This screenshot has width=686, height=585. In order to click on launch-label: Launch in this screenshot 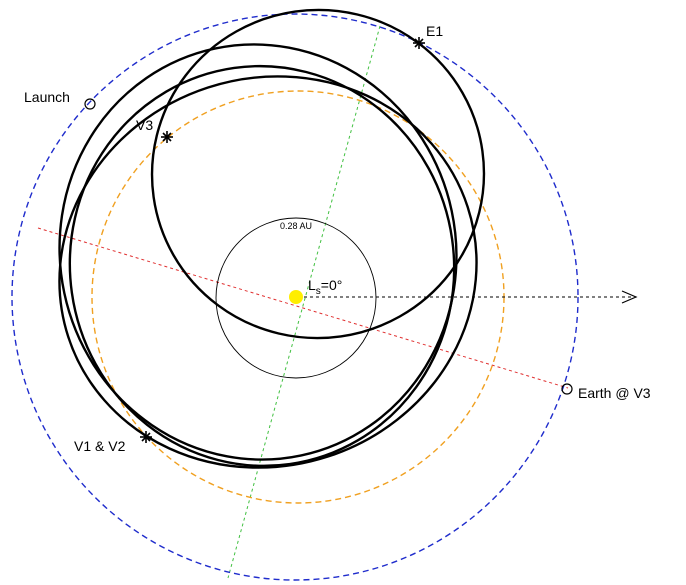, I will do `click(47, 97)`.